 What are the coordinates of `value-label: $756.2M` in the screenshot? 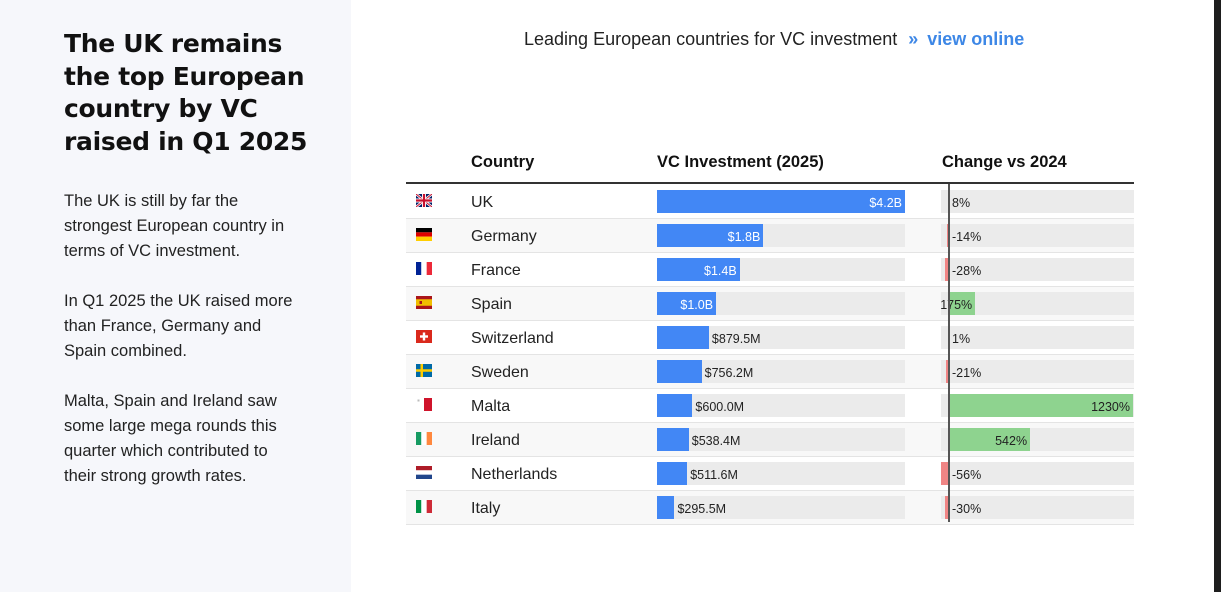 It's located at (729, 373).